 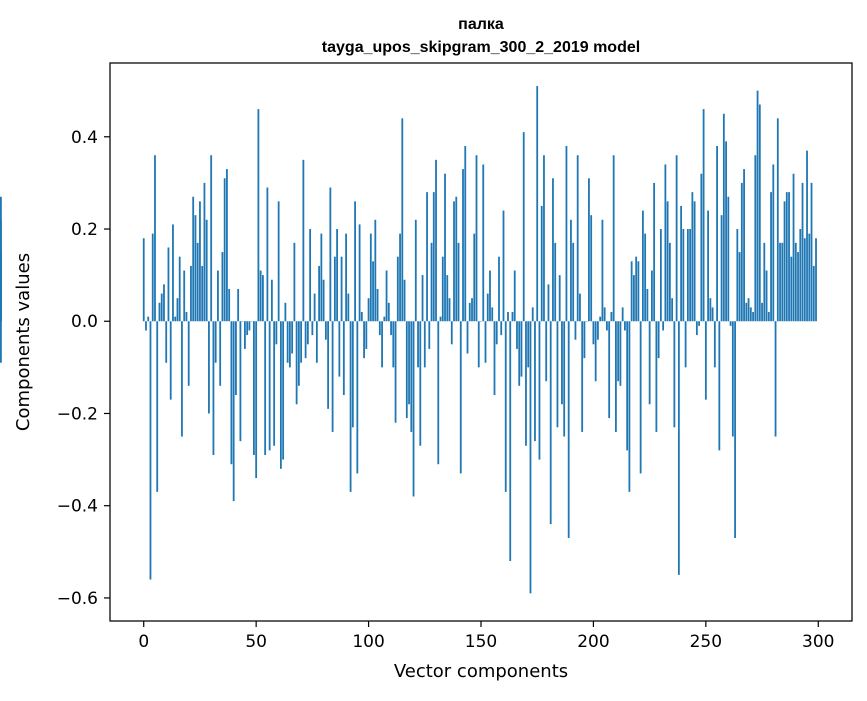 I want to click on x-tick-label: 200, so click(x=593, y=642).